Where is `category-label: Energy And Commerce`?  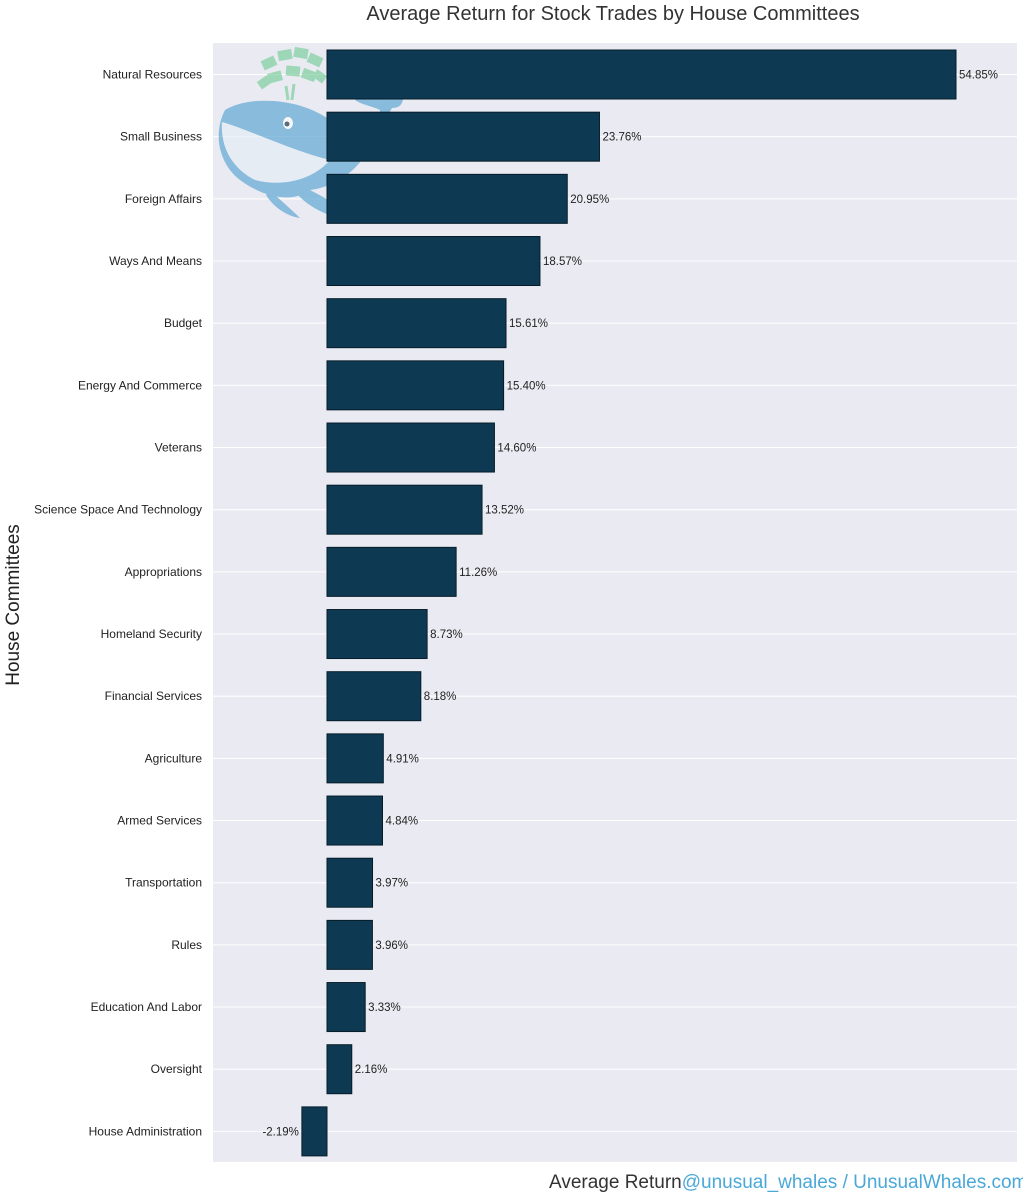 category-label: Energy And Commerce is located at coordinates (140, 385).